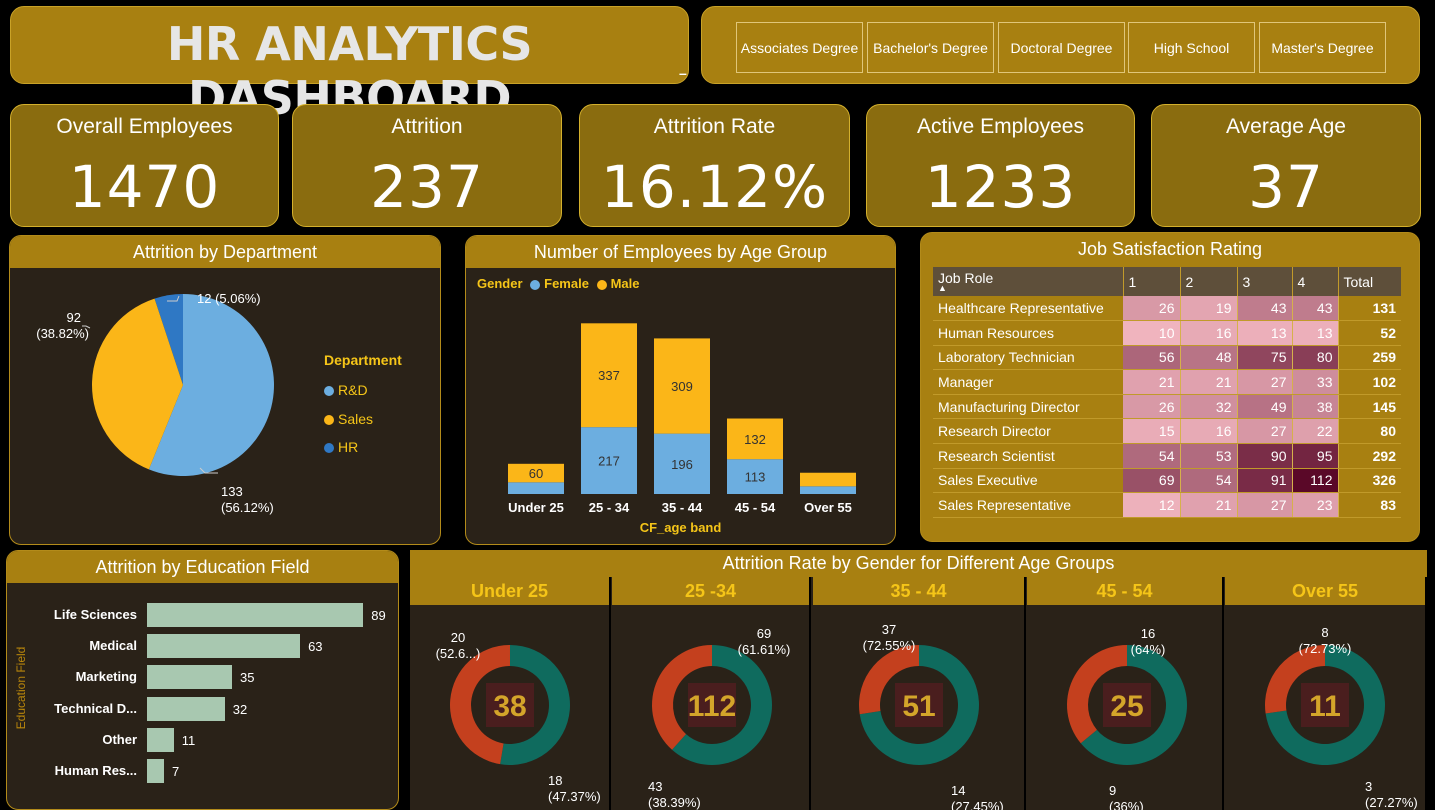 This screenshot has height=810, width=1435. I want to click on table-row: Research Director 15 16 27 22 80, so click(1167, 431).